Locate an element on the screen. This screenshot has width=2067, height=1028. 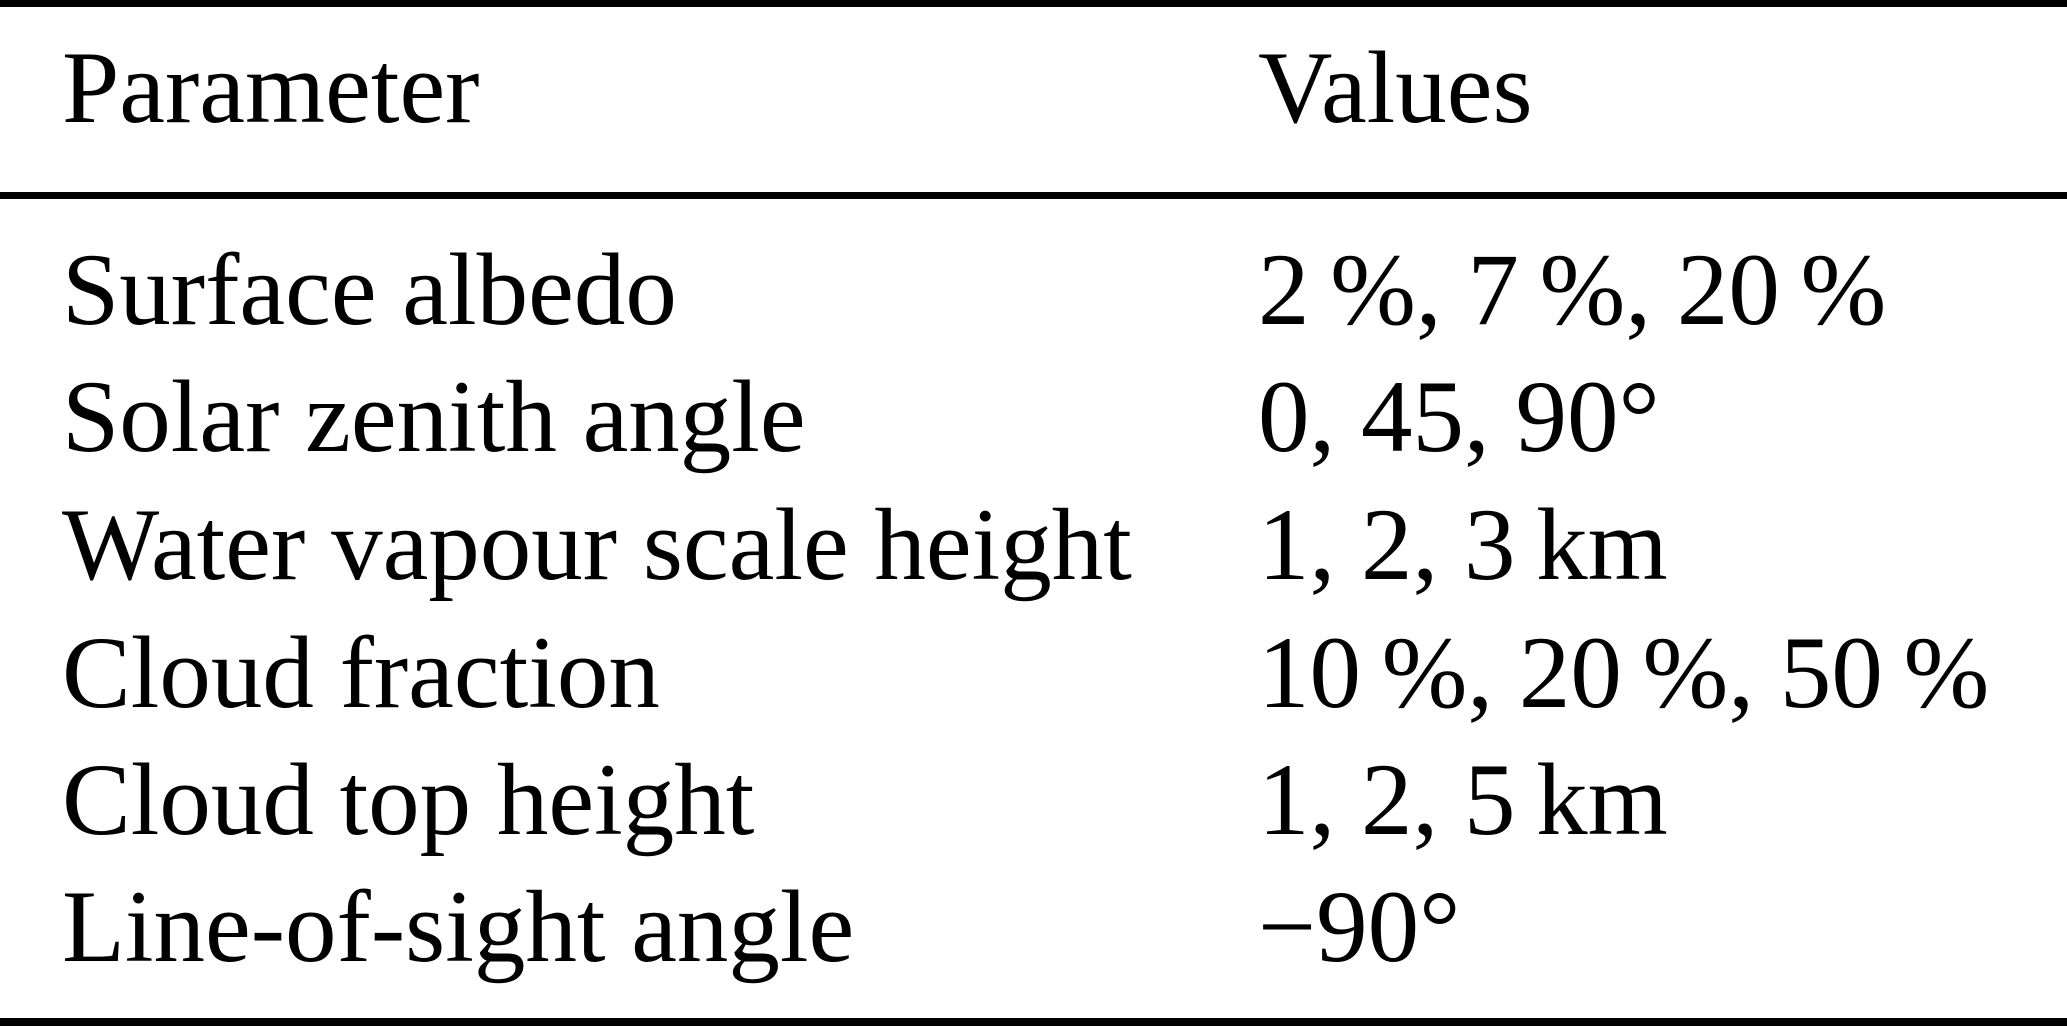
values-cell: 2 %, 7 %, 20 % is located at coordinates (1572, 290).